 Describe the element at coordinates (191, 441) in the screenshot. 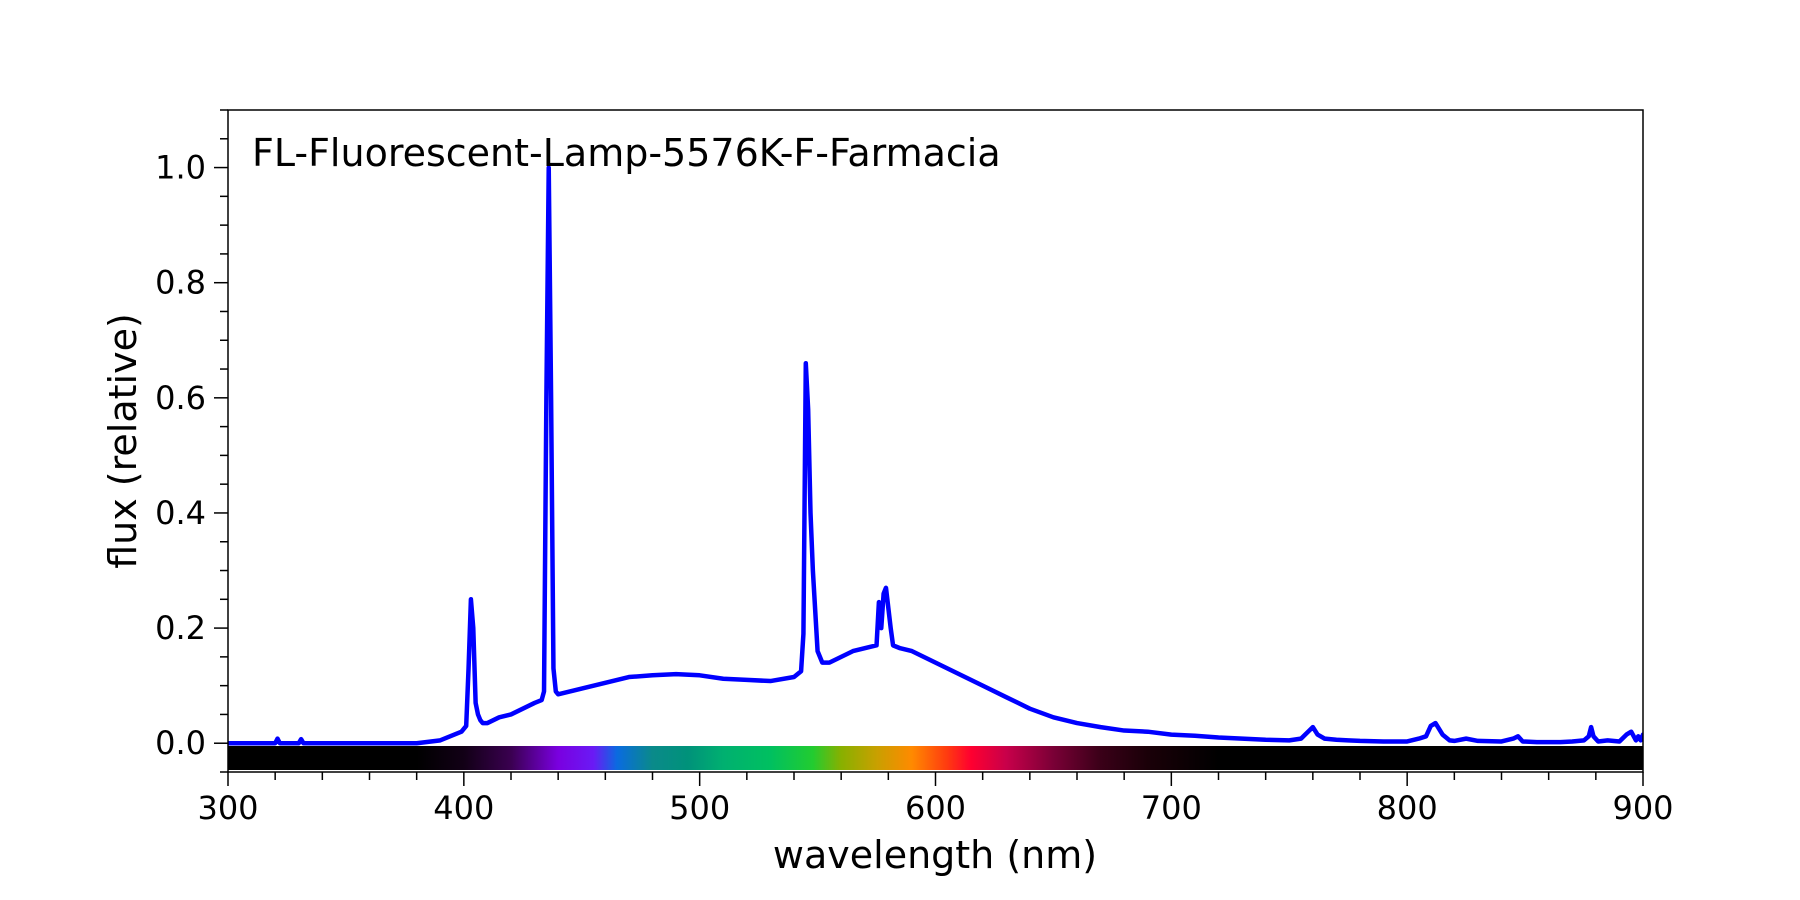

I see `y-axis: 0.0 0.2 0.4 0.6 0.8 1.0` at that location.